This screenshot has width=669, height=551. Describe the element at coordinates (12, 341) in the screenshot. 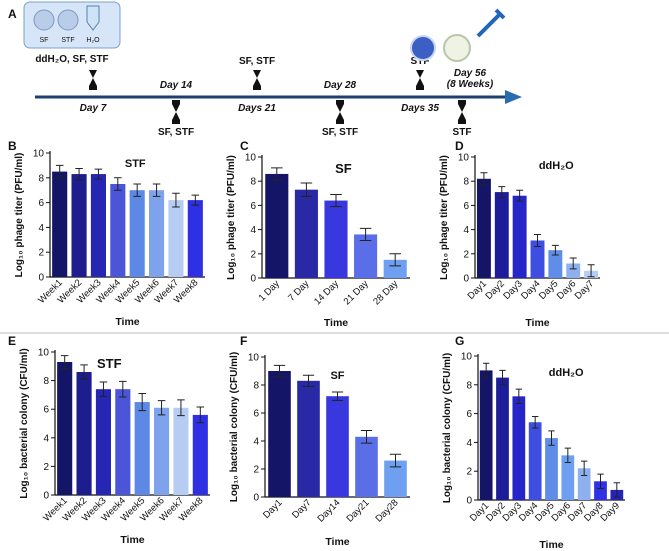

I see `panel-label: E` at that location.